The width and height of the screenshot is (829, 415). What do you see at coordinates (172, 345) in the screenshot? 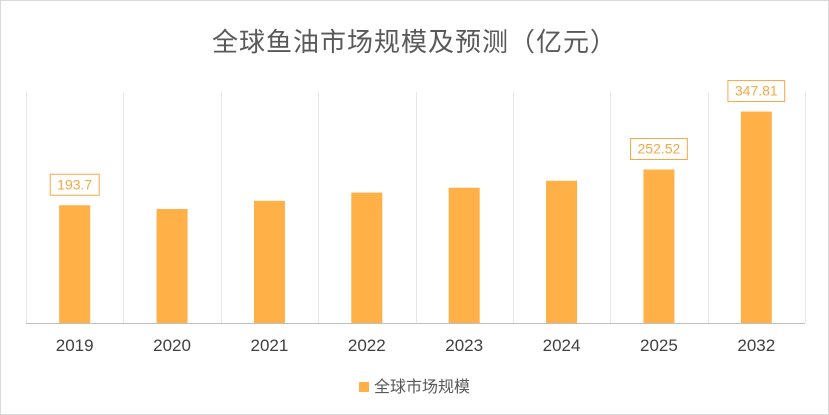
I see `x-tick-label: 2020` at bounding box center [172, 345].